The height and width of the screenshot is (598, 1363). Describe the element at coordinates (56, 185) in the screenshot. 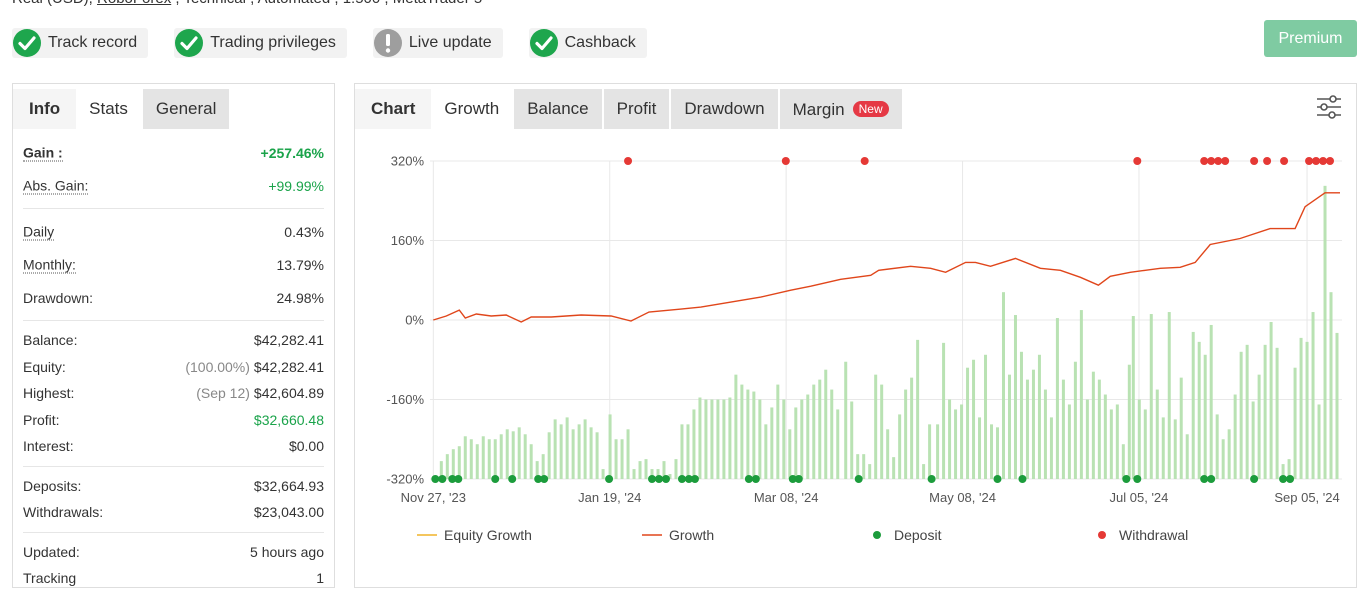

I see `stats-label: Abs. Gain:` at that location.